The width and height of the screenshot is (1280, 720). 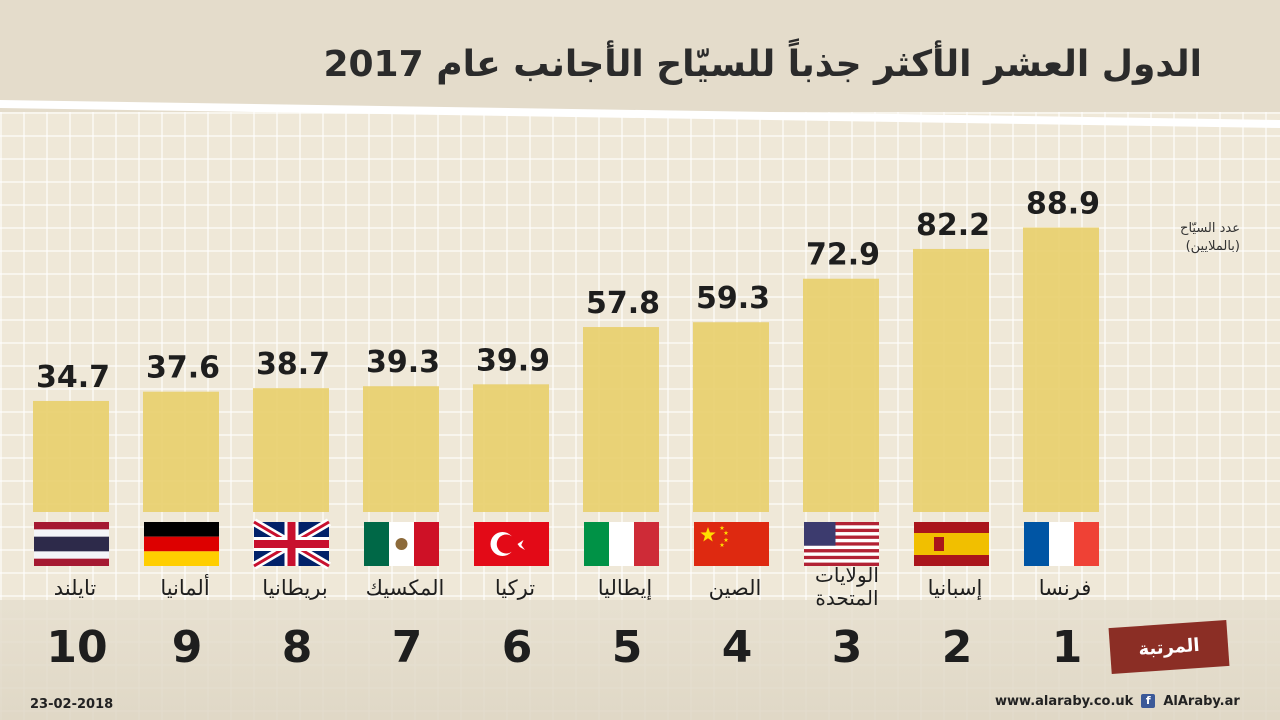 What do you see at coordinates (623, 303) in the screenshot?
I see `data-label: 57.8` at bounding box center [623, 303].